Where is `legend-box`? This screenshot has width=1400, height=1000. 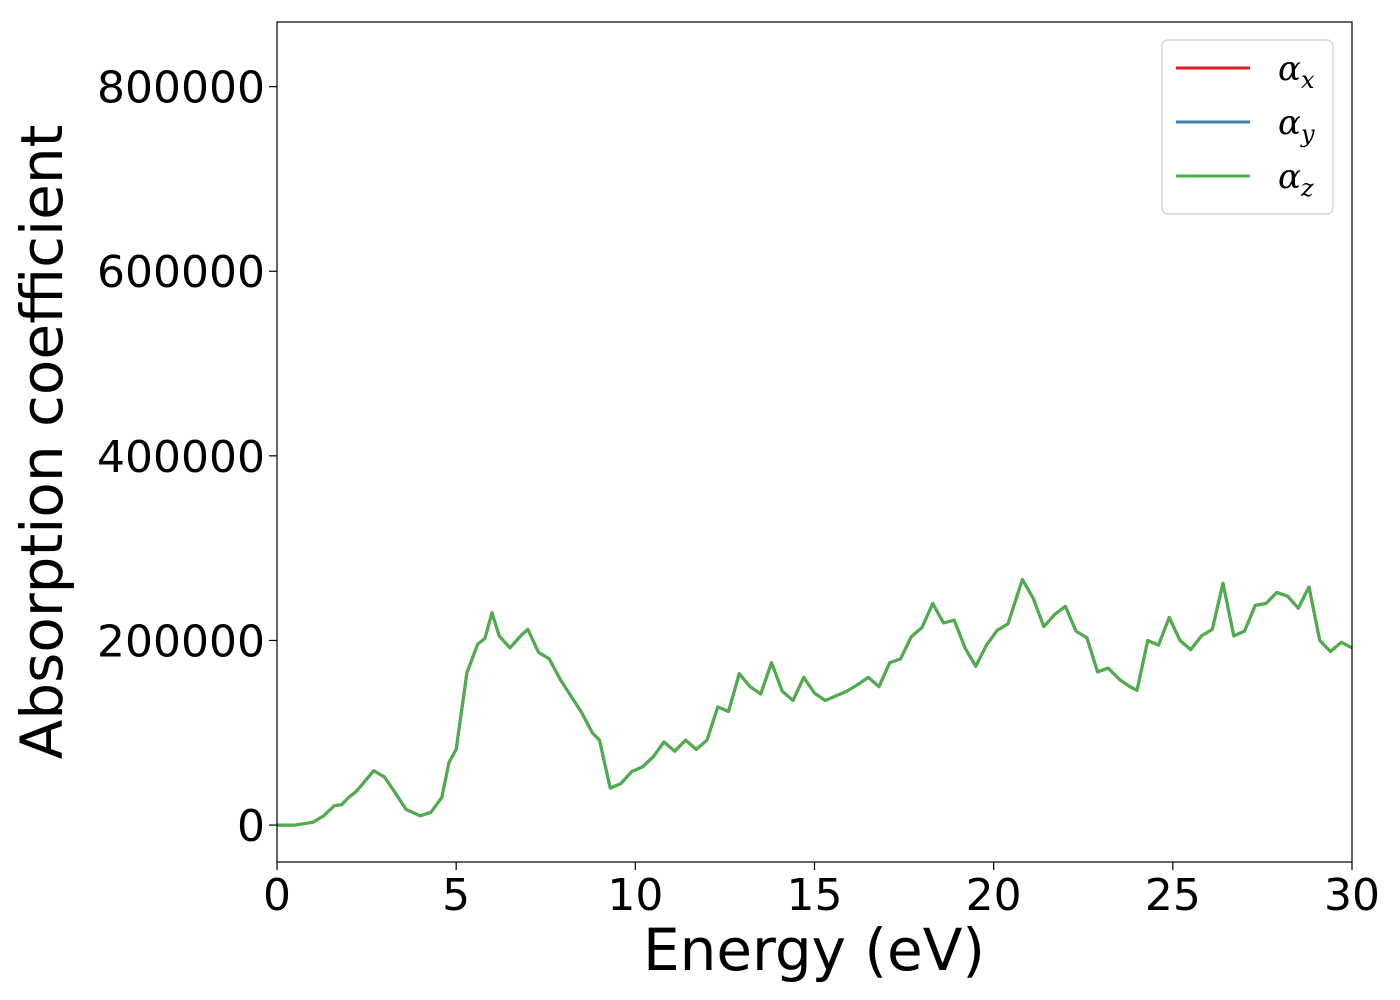 legend-box is located at coordinates (1247, 127).